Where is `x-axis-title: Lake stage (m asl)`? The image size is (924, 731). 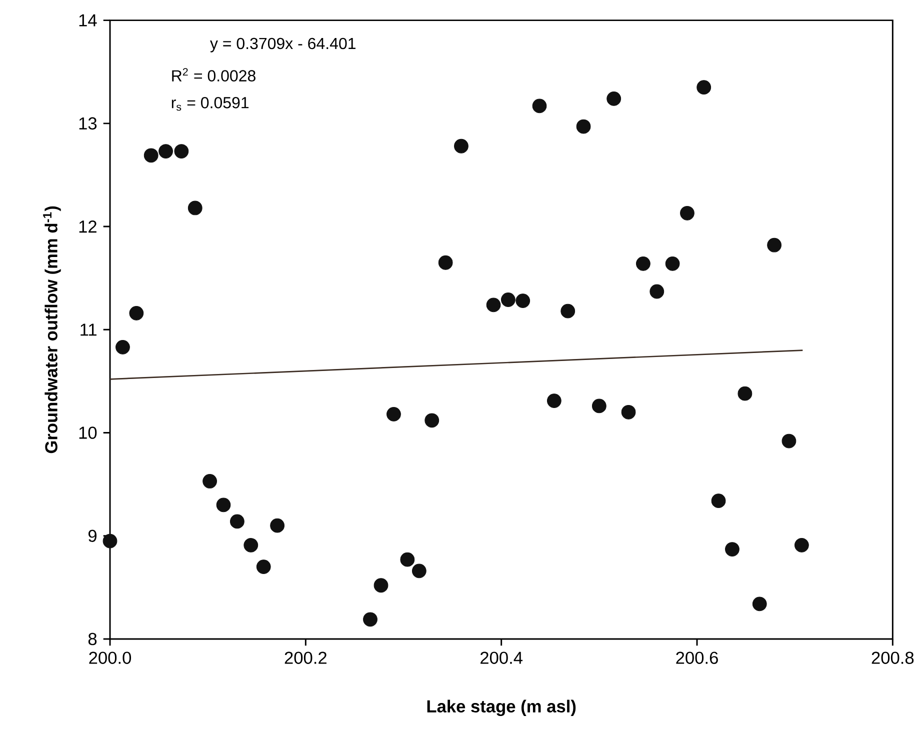 x-axis-title: Lake stage (m asl) is located at coordinates (501, 708).